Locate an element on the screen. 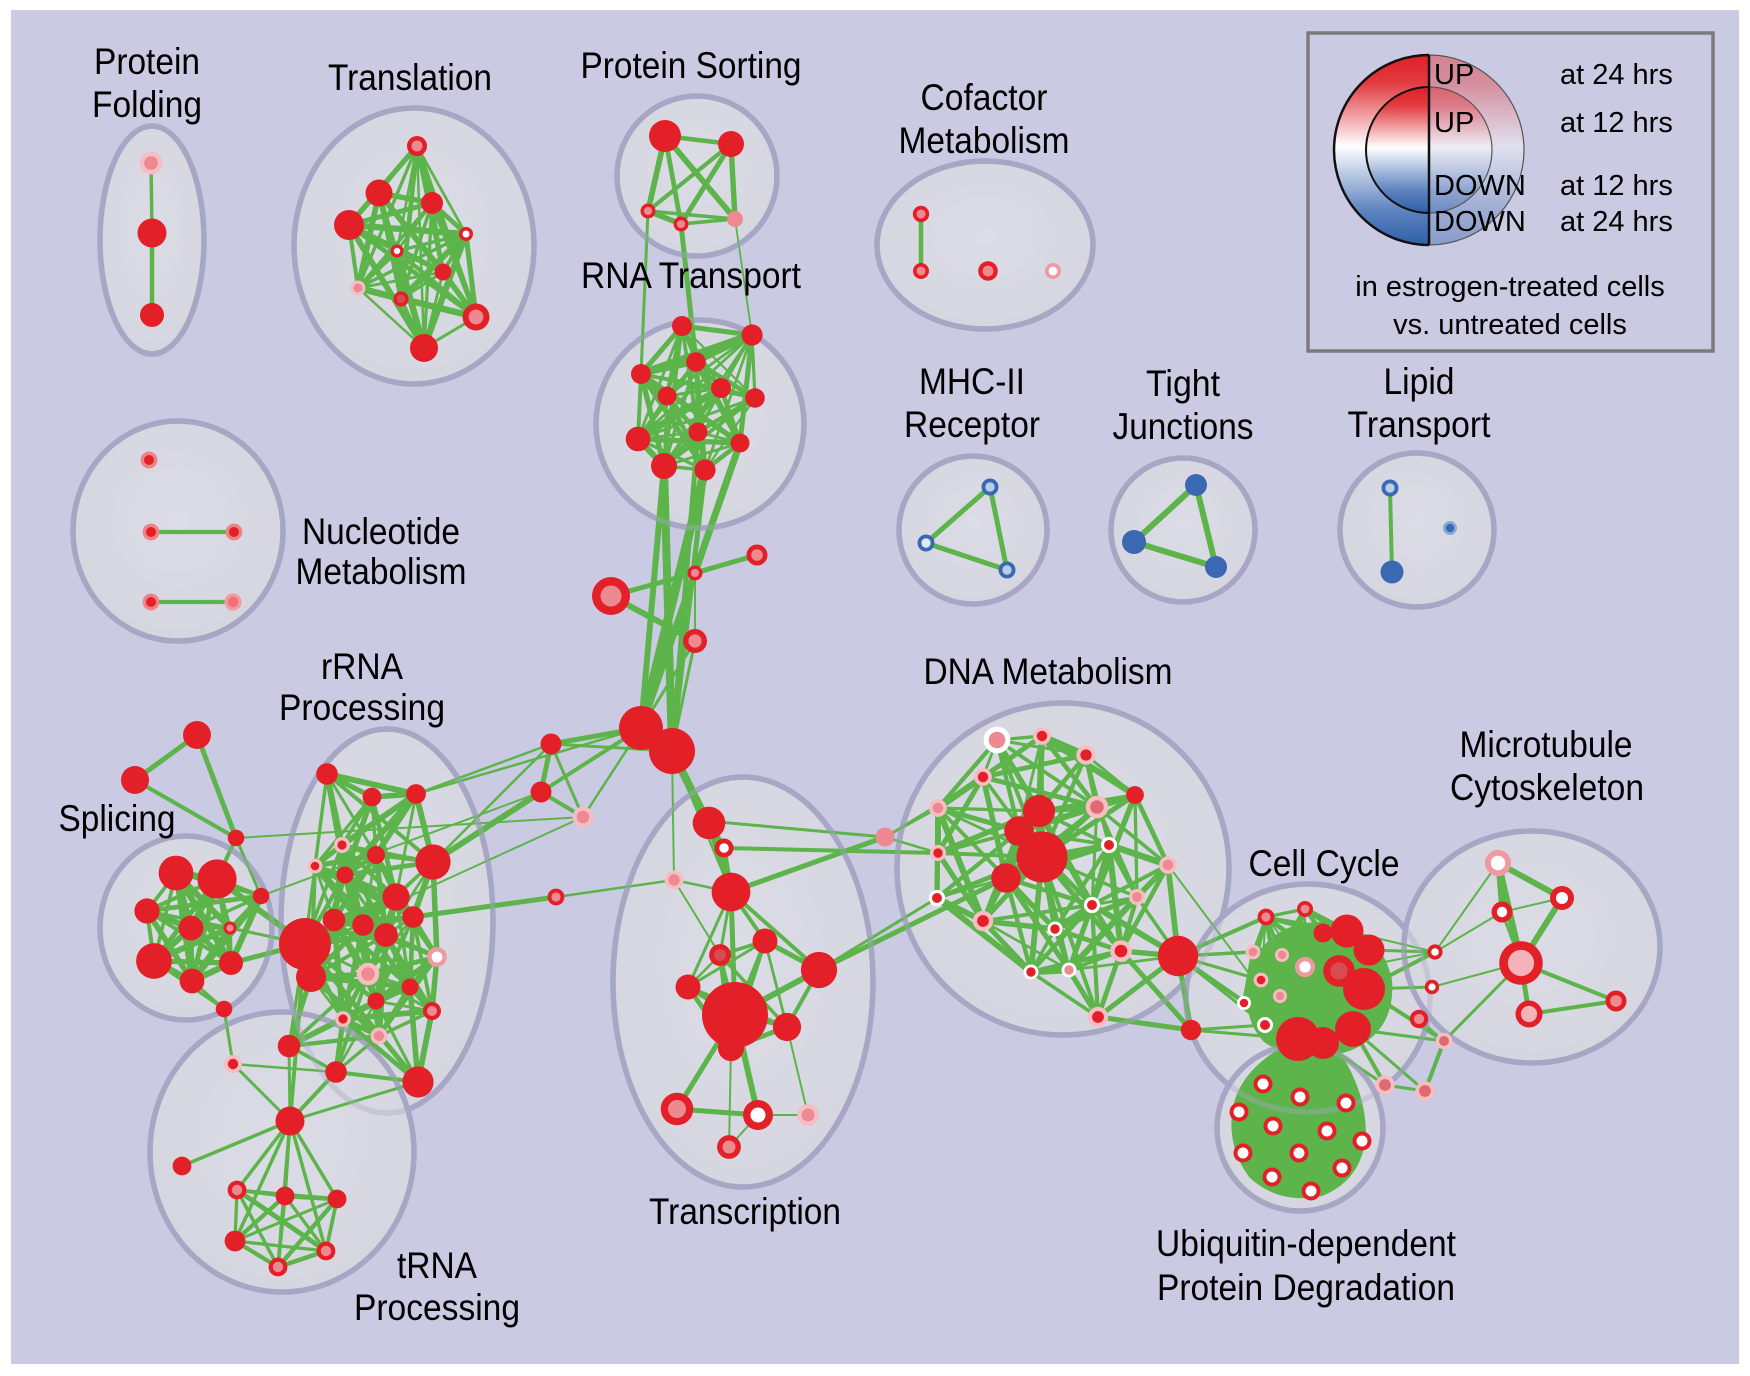 The width and height of the screenshot is (1750, 1376). svg-text: Tight is located at coordinates (1183, 383).